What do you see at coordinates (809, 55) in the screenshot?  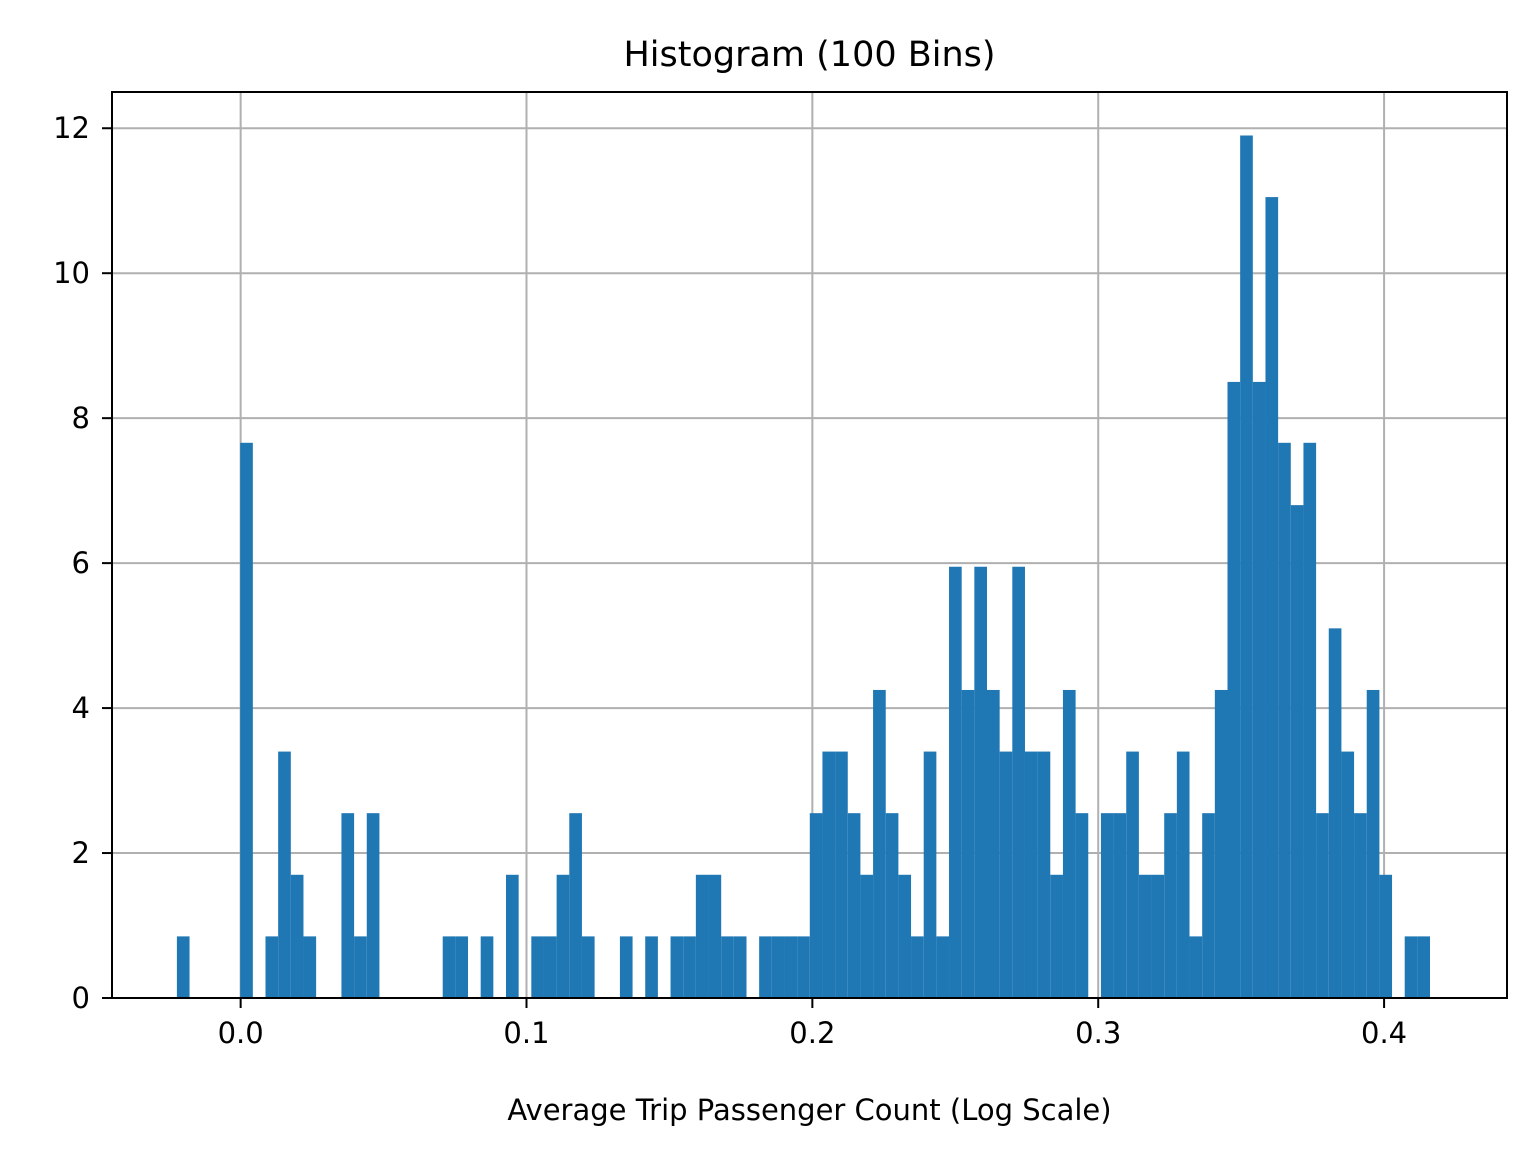 I see `chart-title: Histogram (100 Bins)` at bounding box center [809, 55].